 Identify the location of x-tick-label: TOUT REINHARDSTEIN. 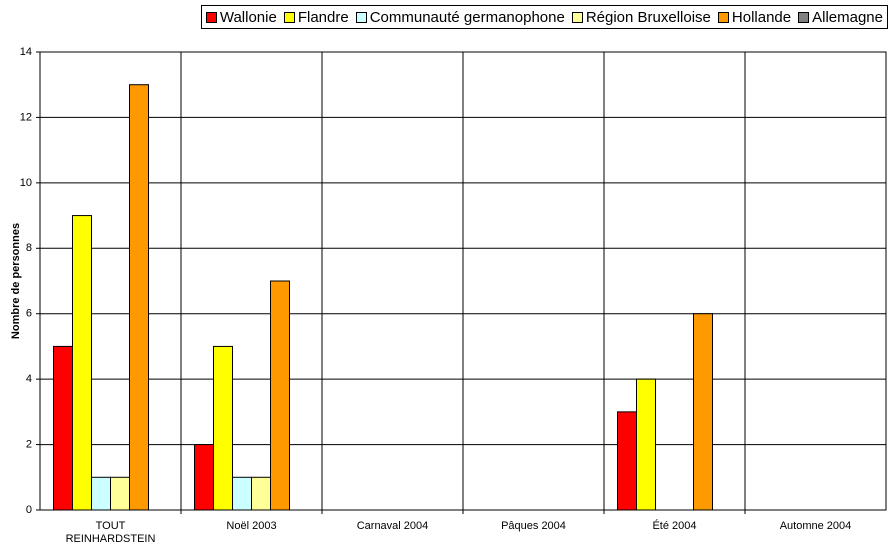
(110, 532).